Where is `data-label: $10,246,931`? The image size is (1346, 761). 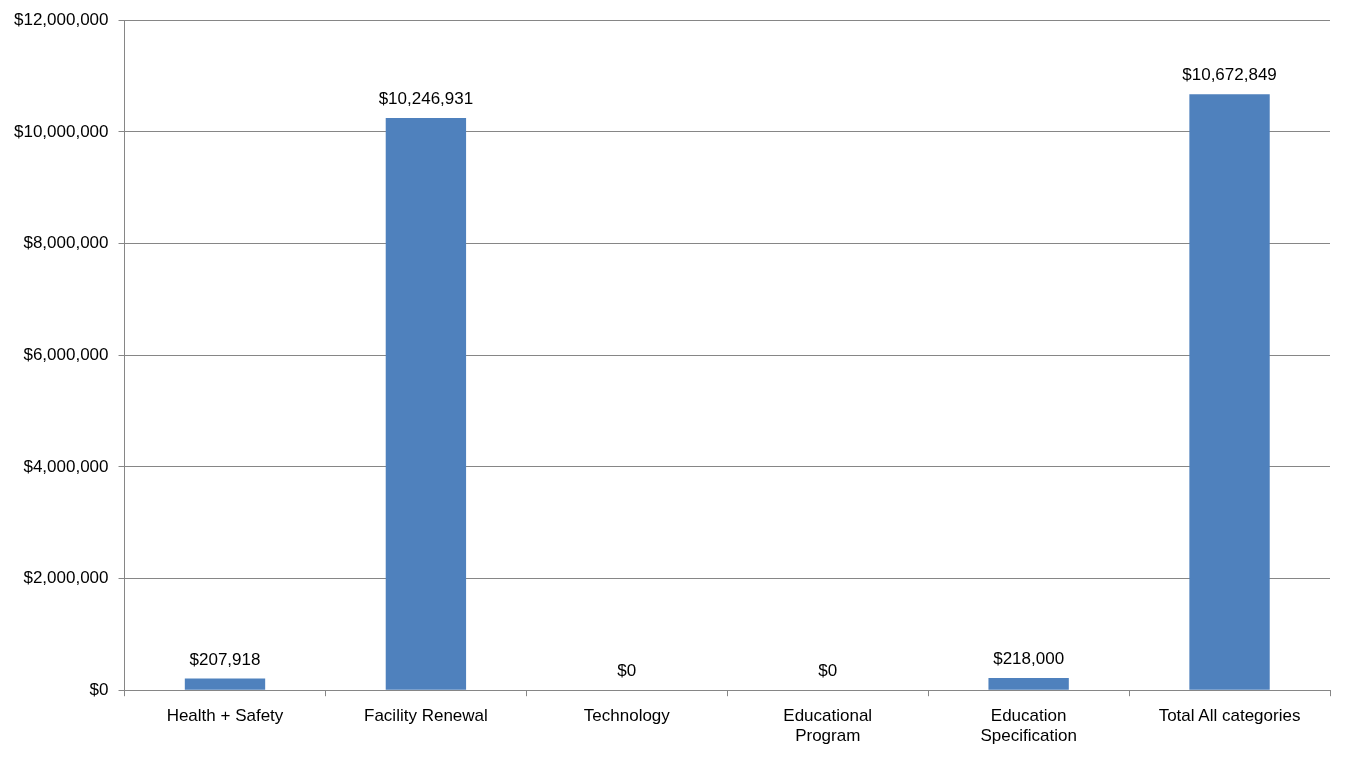 data-label: $10,246,931 is located at coordinates (426, 99).